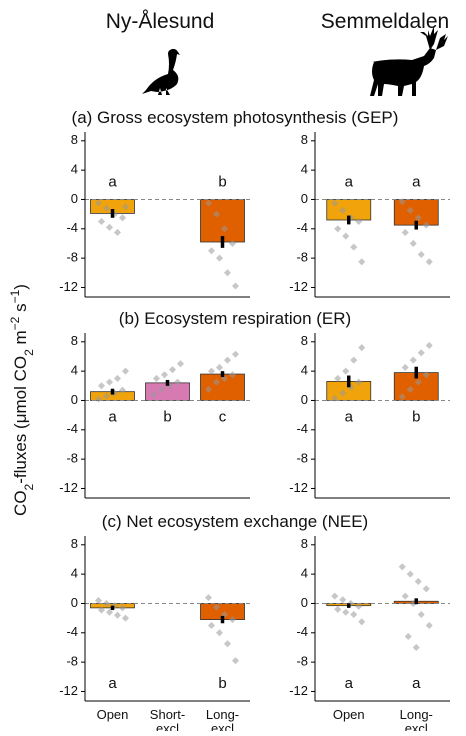 Image resolution: width=466 pixels, height=736 pixels. I want to click on y-label-part: CO, so click(20, 503).